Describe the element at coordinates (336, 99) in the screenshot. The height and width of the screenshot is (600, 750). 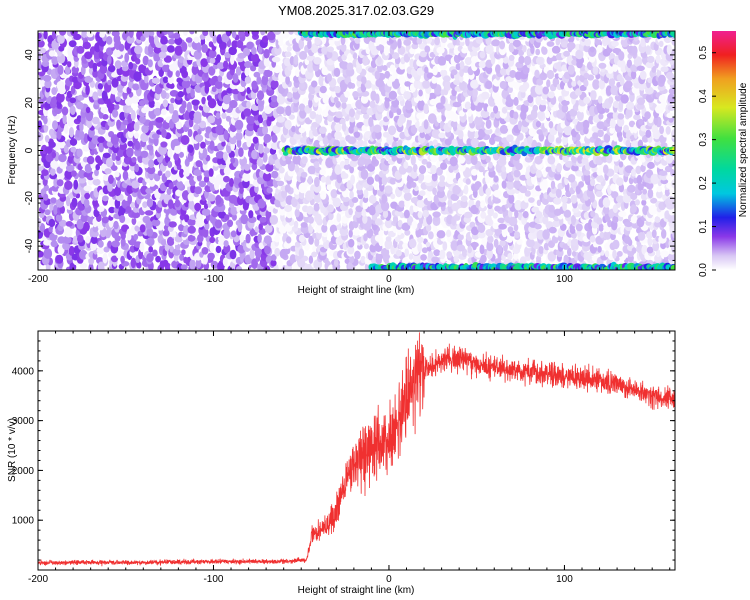
I see `heatmap-cell-2098` at that location.